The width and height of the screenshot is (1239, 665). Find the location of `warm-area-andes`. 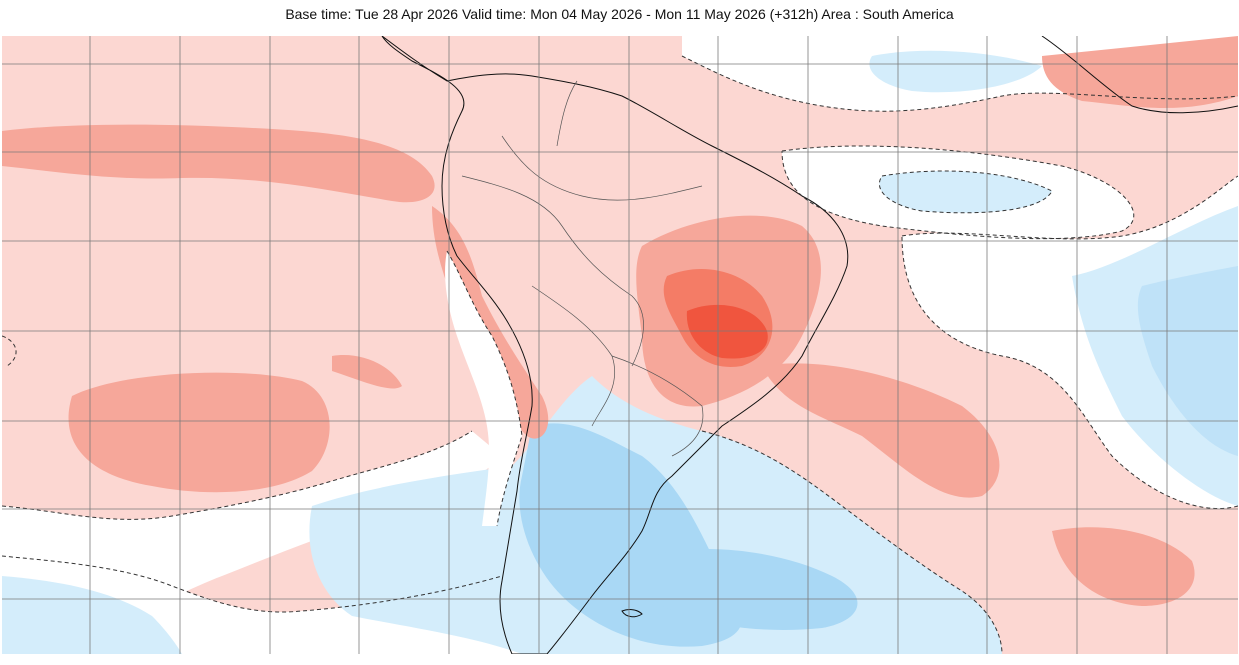

warm-area-andes is located at coordinates (490, 322).